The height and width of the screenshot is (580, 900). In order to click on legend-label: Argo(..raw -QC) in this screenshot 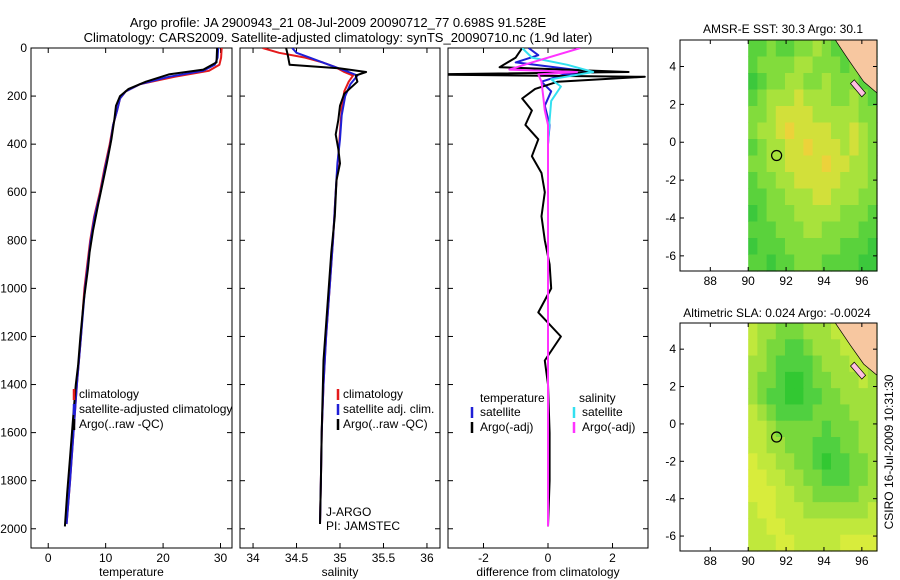, I will do `click(121, 424)`.